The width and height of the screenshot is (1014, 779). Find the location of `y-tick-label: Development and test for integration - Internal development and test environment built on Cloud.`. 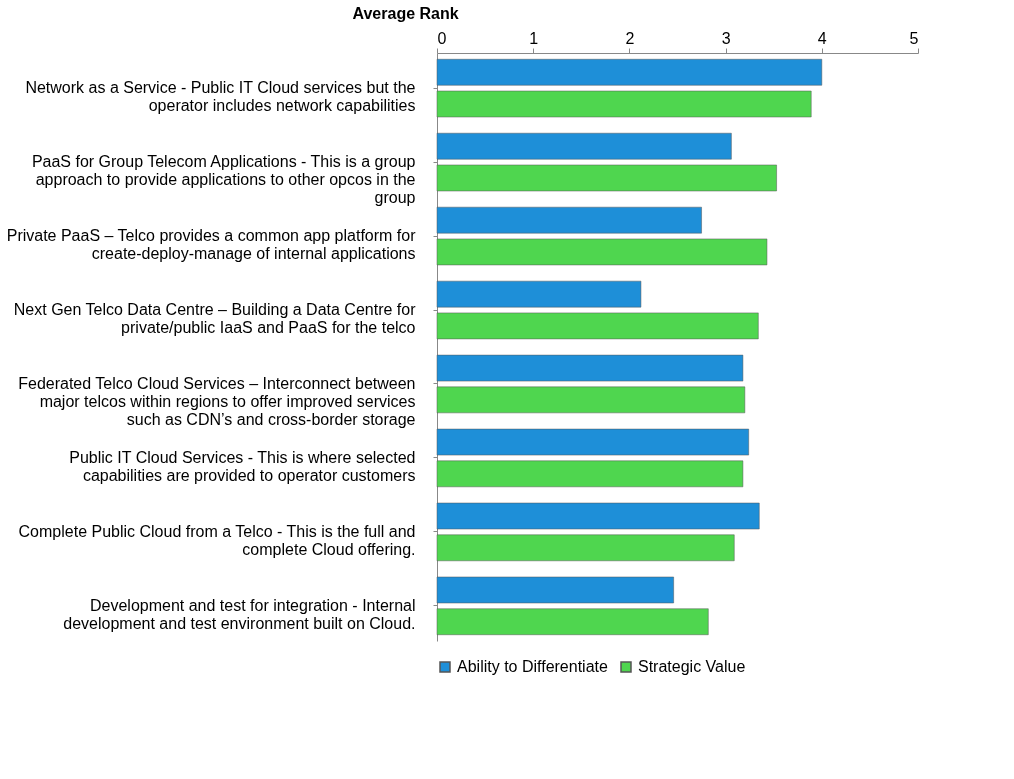

y-tick-label: Development and test for integration - Internal development and test environment built on Cloud. is located at coordinates (239, 614).